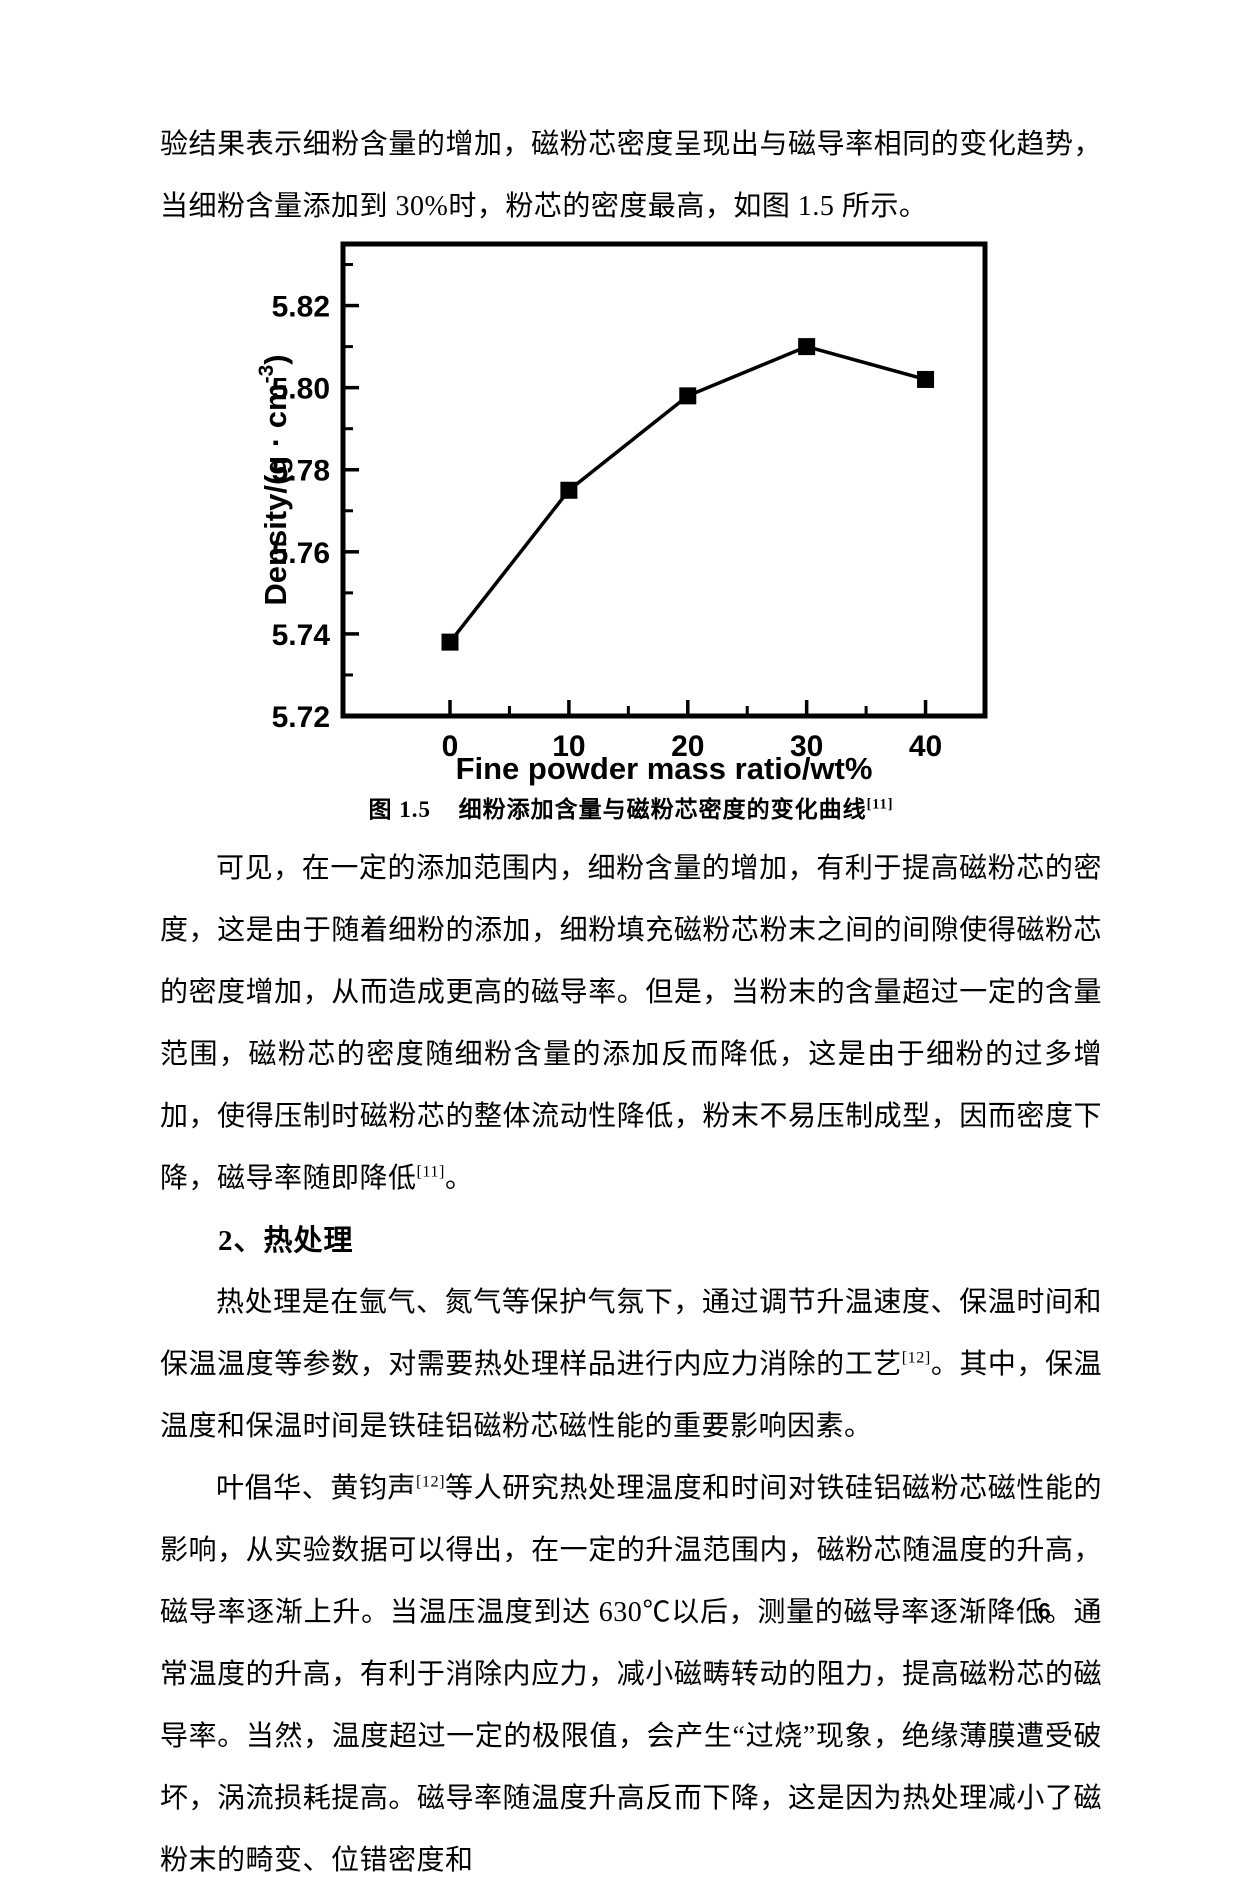  I want to click on citation-12b: [12], so click(430, 1481).